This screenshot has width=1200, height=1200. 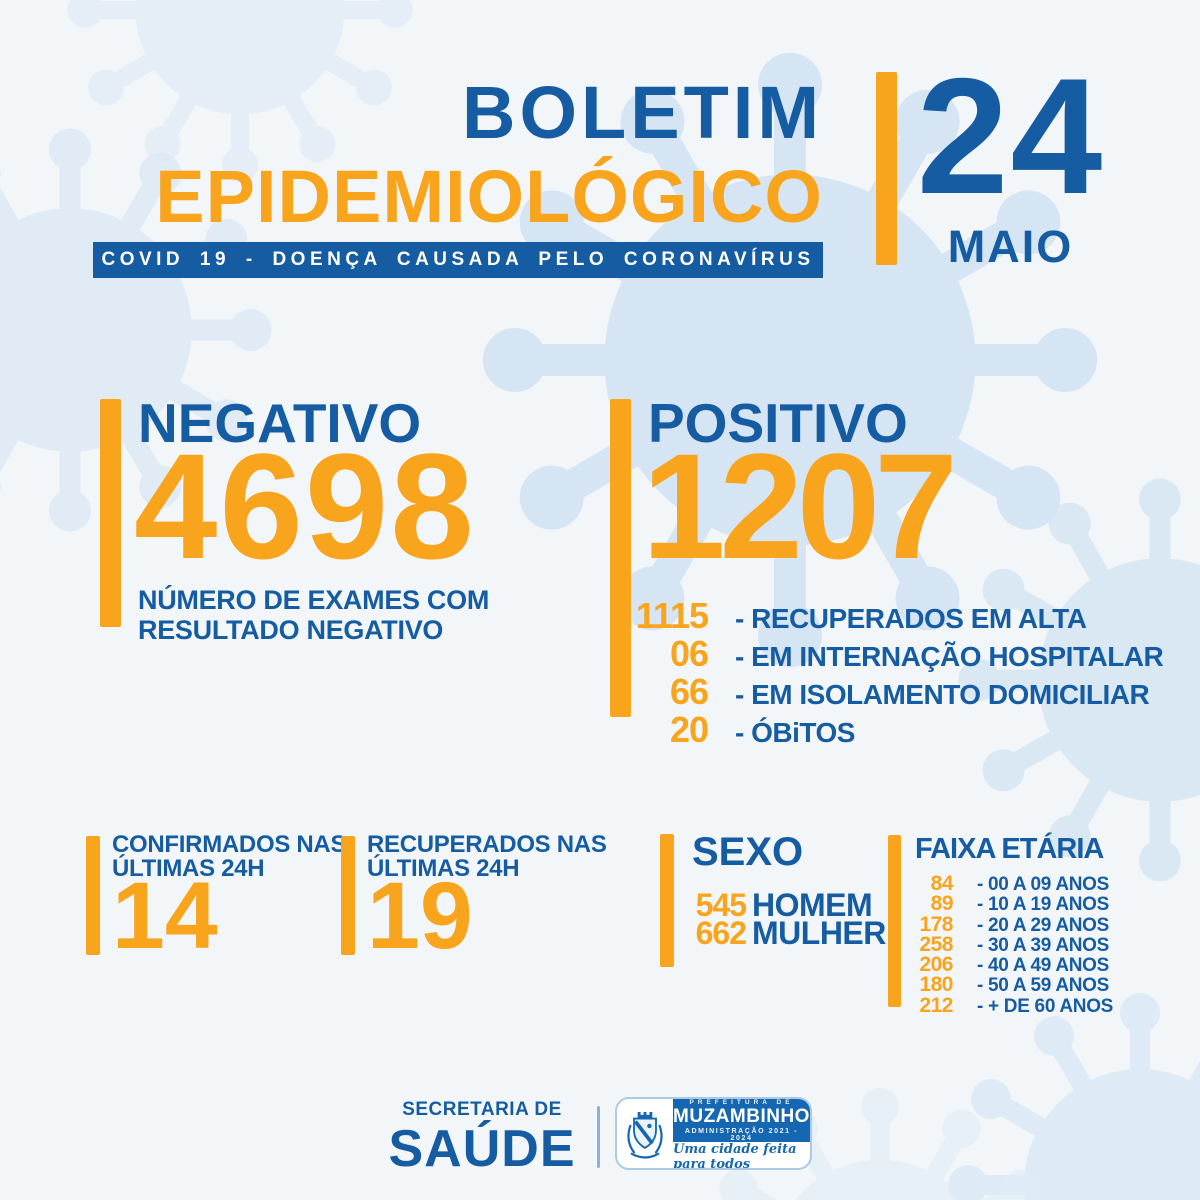 I want to click on breakdown-value: 06, so click(x=689, y=653).